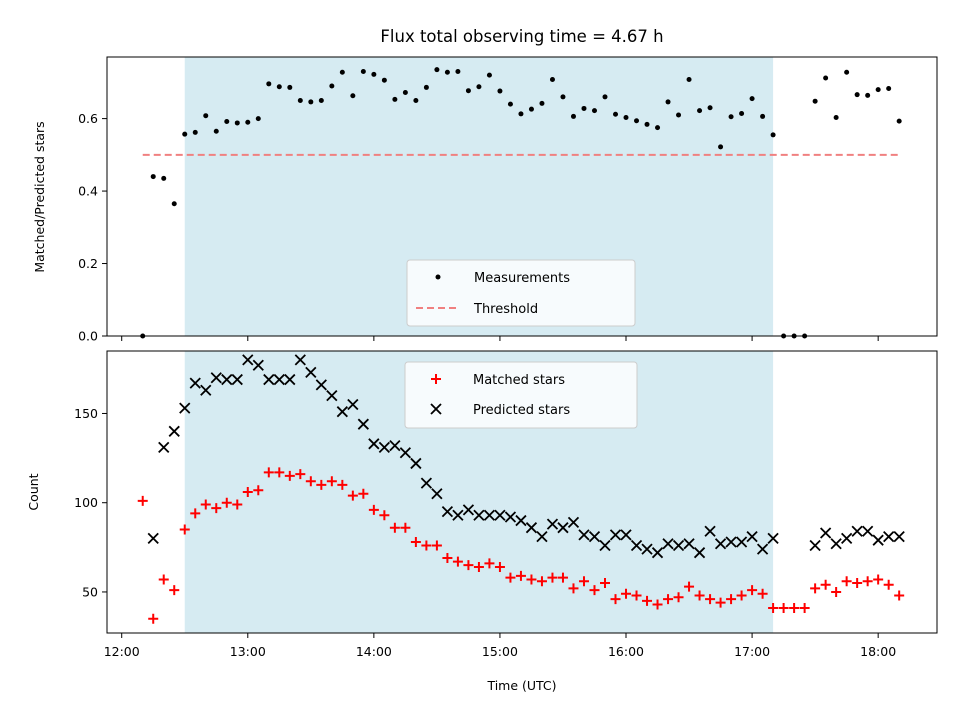 The image size is (960, 720). What do you see at coordinates (521, 36) in the screenshot?
I see `chart-title: Flux total observing time = 4.67 h` at bounding box center [521, 36].